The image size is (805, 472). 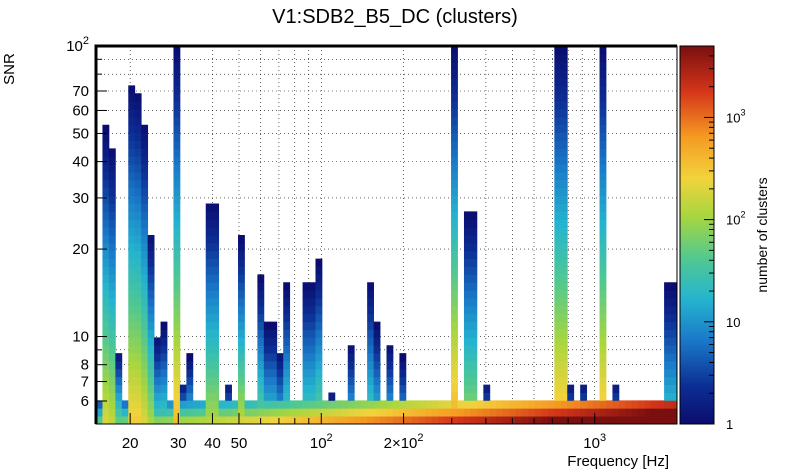 I want to click on y-tick-label: 50, so click(x=80, y=133).